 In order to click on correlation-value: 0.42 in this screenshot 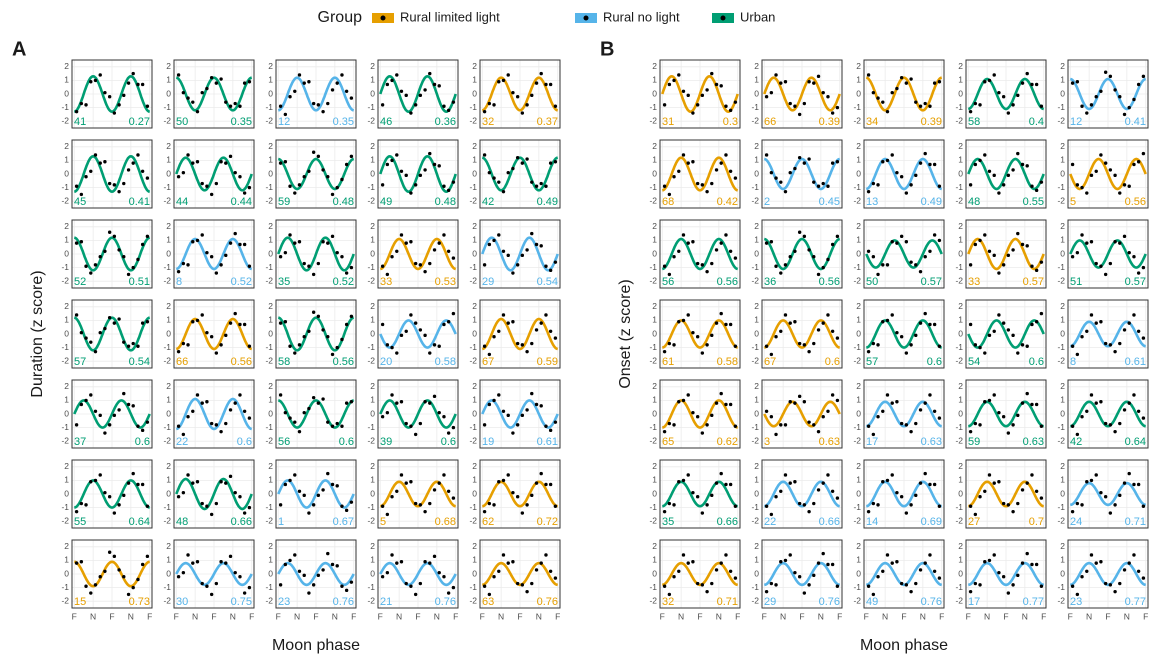, I will do `click(727, 202)`.